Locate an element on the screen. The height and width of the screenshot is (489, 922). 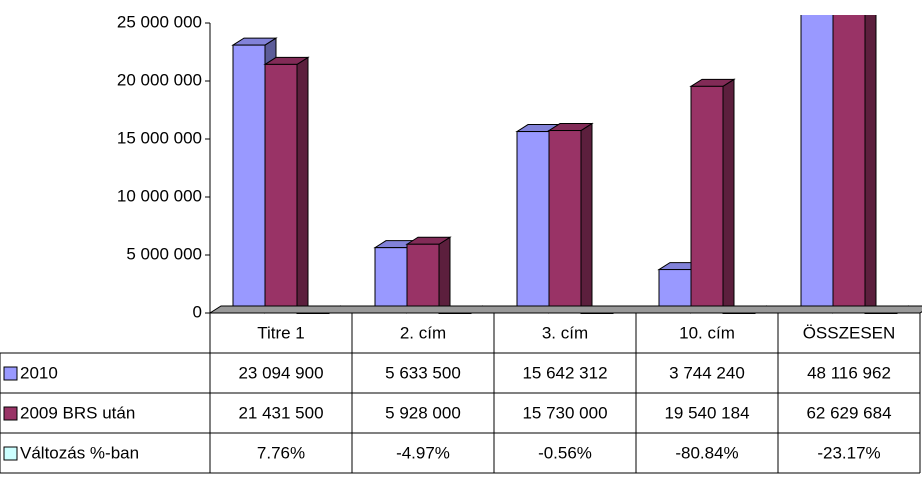
x-tick-label: 3. cím is located at coordinates (565, 332).